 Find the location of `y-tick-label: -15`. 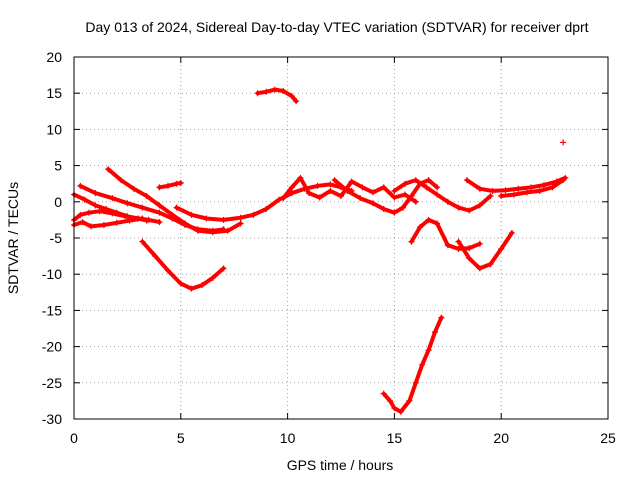

y-tick-label: -15 is located at coordinates (52, 310).